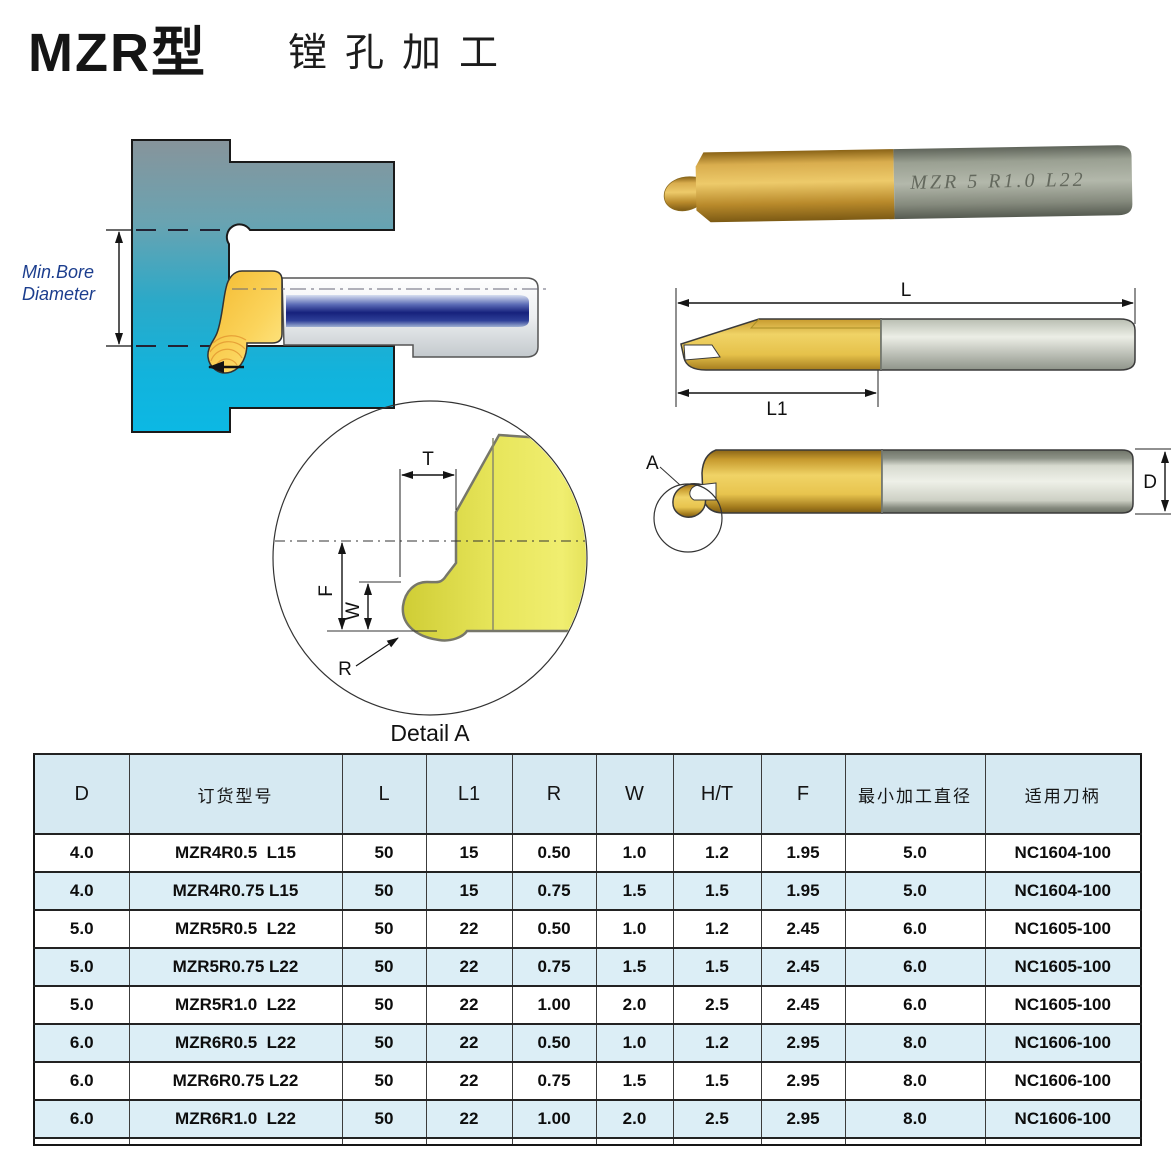 This screenshot has height=1152, width=1174. Describe the element at coordinates (402, 53) in the screenshot. I see `page-title-subtitle: 镗孔加工` at that location.